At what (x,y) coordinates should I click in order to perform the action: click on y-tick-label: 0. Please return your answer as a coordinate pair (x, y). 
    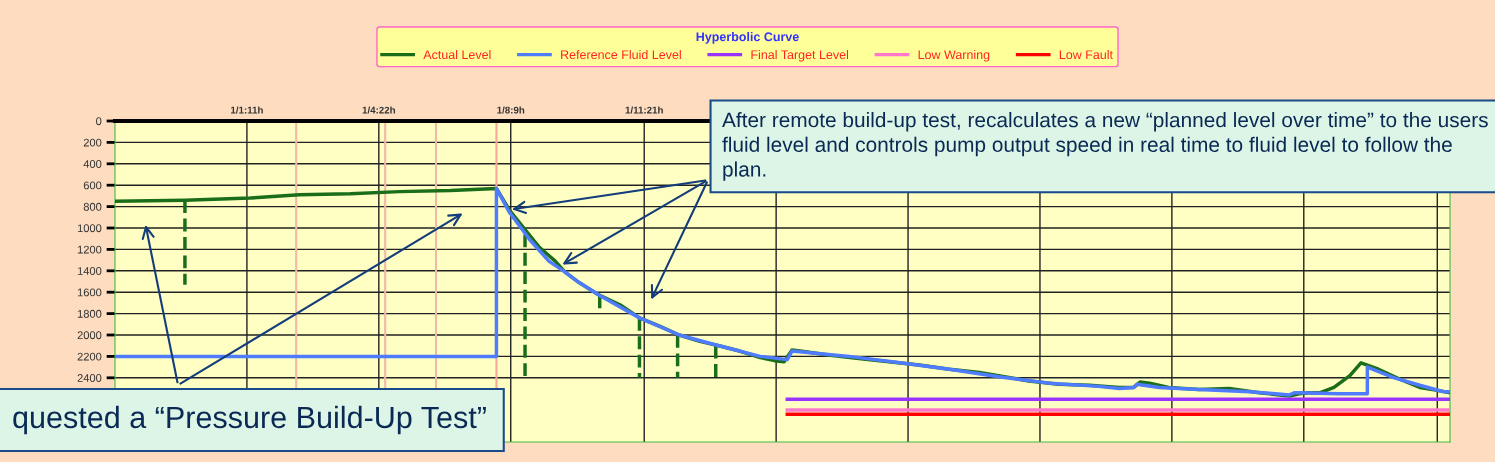
    Looking at the image, I should click on (99, 121).